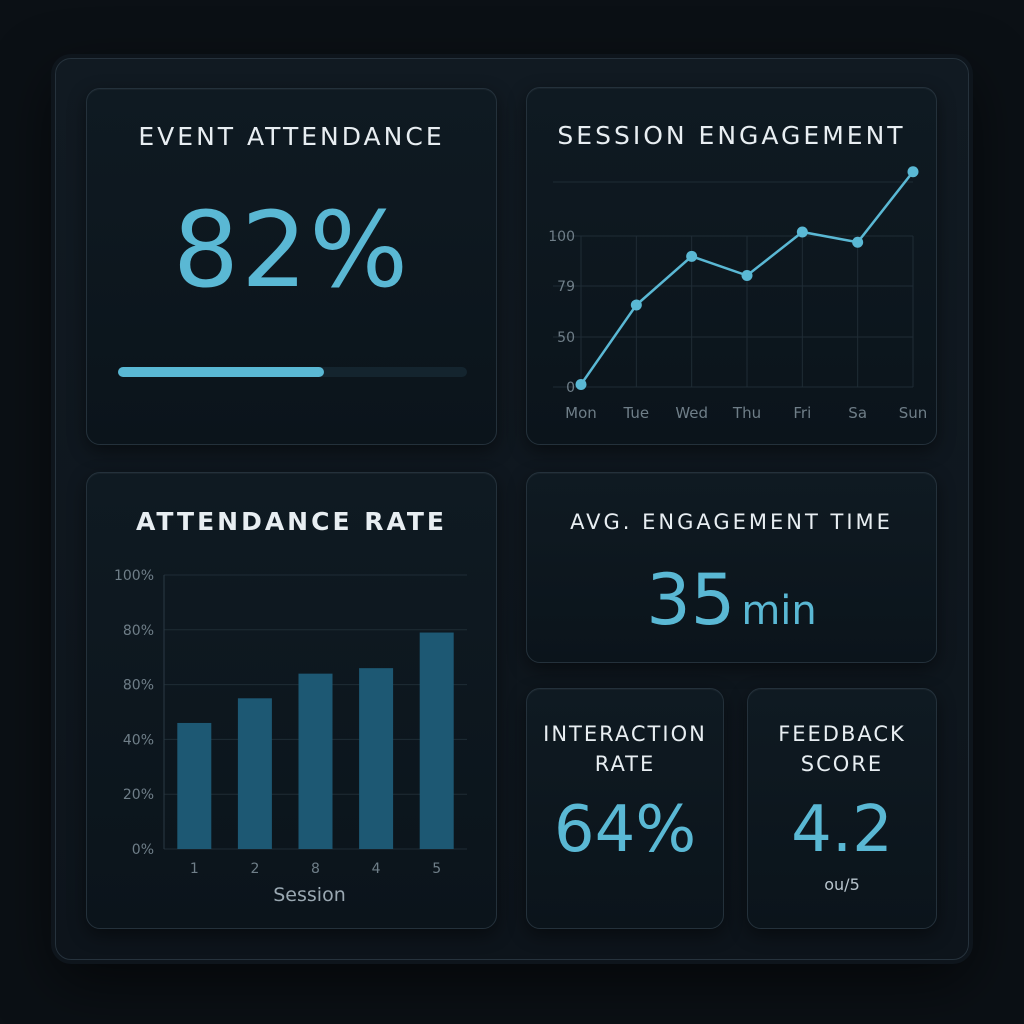 Image resolution: width=1024 pixels, height=1024 pixels. Describe the element at coordinates (625, 830) in the screenshot. I see `interaction-rate-value: 64%` at that location.